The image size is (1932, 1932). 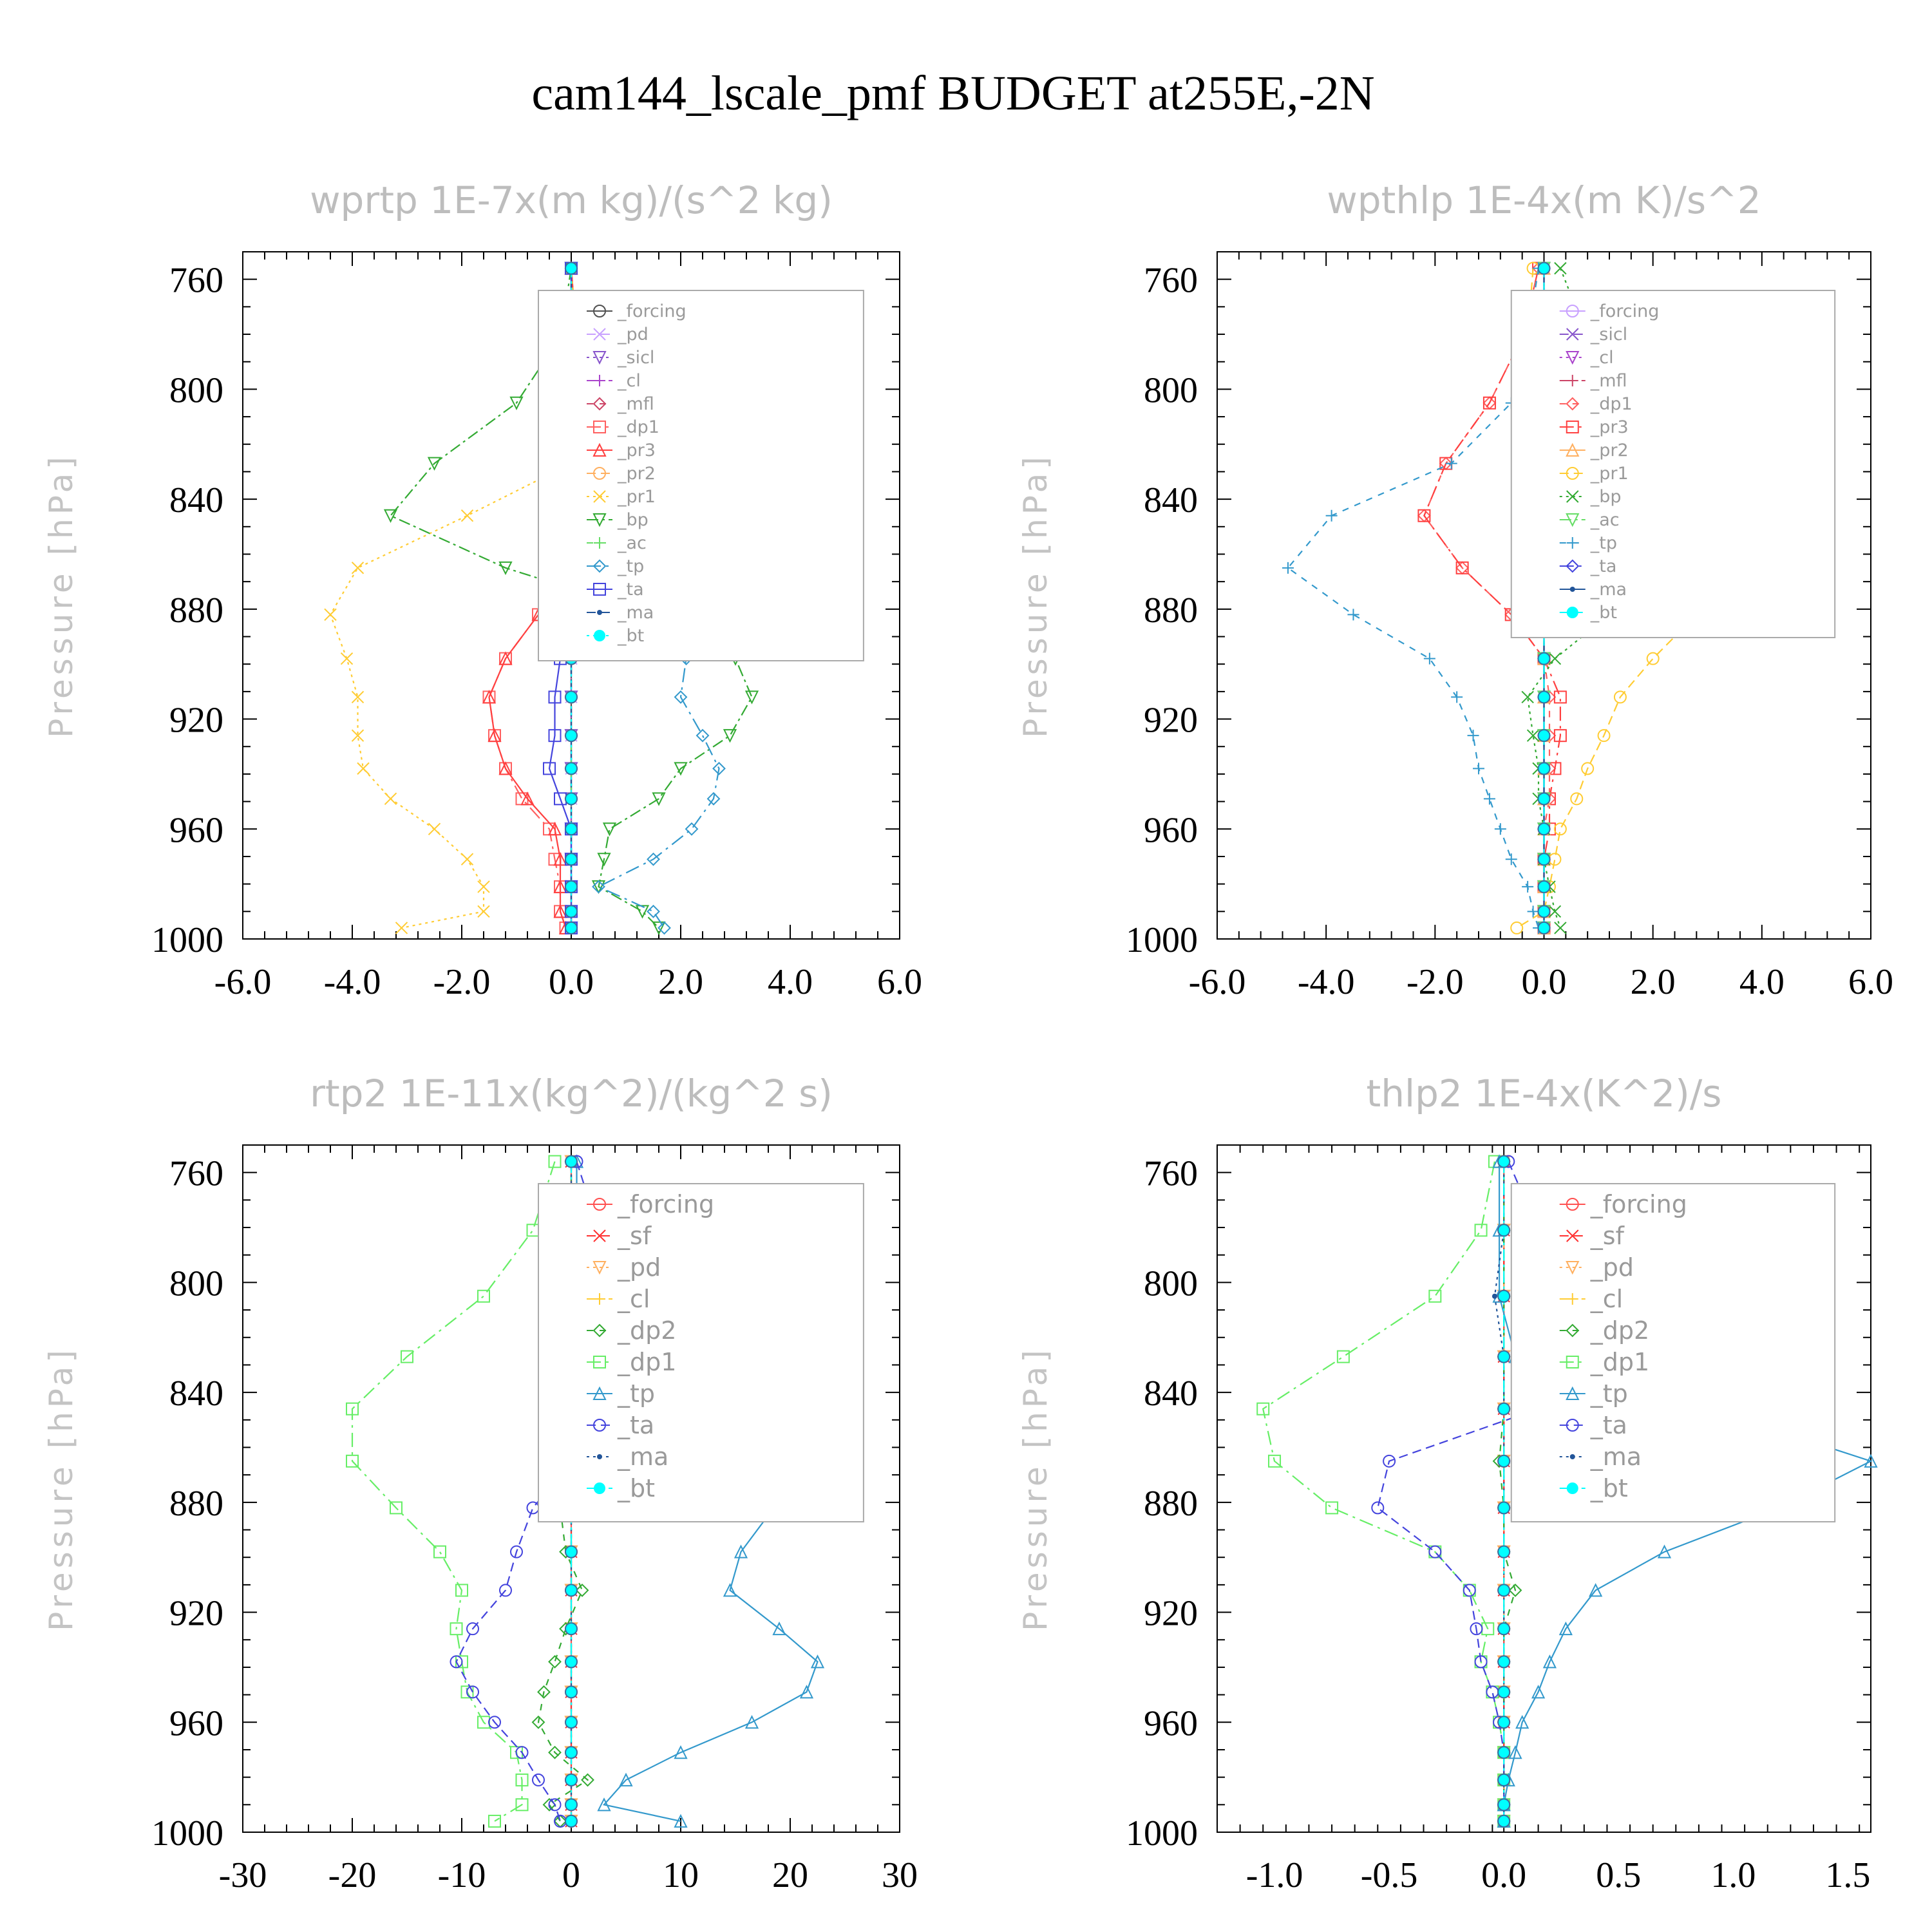 I want to click on series-line, so click(x=1384, y=1491).